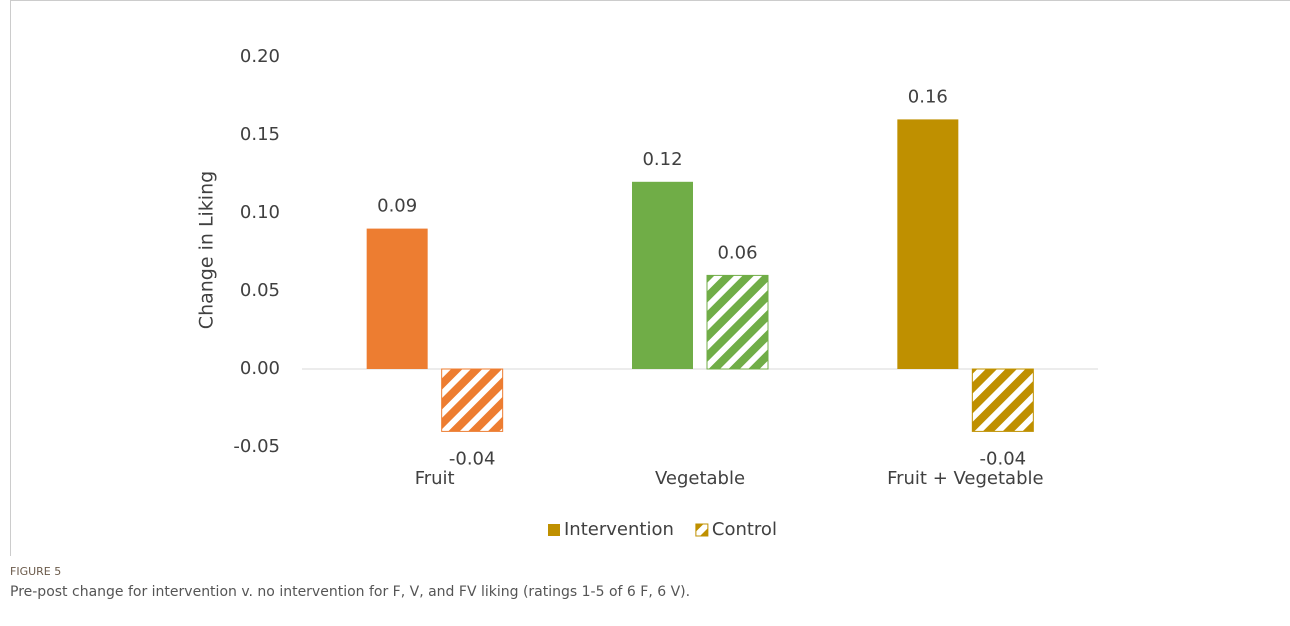  Describe the element at coordinates (36, 571) in the screenshot. I see `caption-label: FIGURE 5` at that location.